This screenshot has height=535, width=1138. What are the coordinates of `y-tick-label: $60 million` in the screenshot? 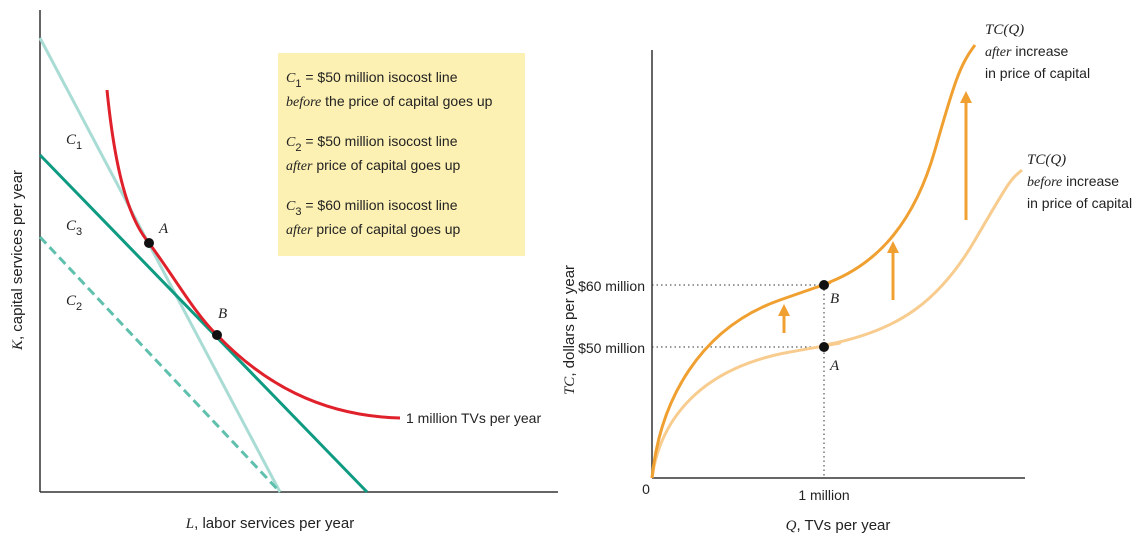 It's located at (611, 286).